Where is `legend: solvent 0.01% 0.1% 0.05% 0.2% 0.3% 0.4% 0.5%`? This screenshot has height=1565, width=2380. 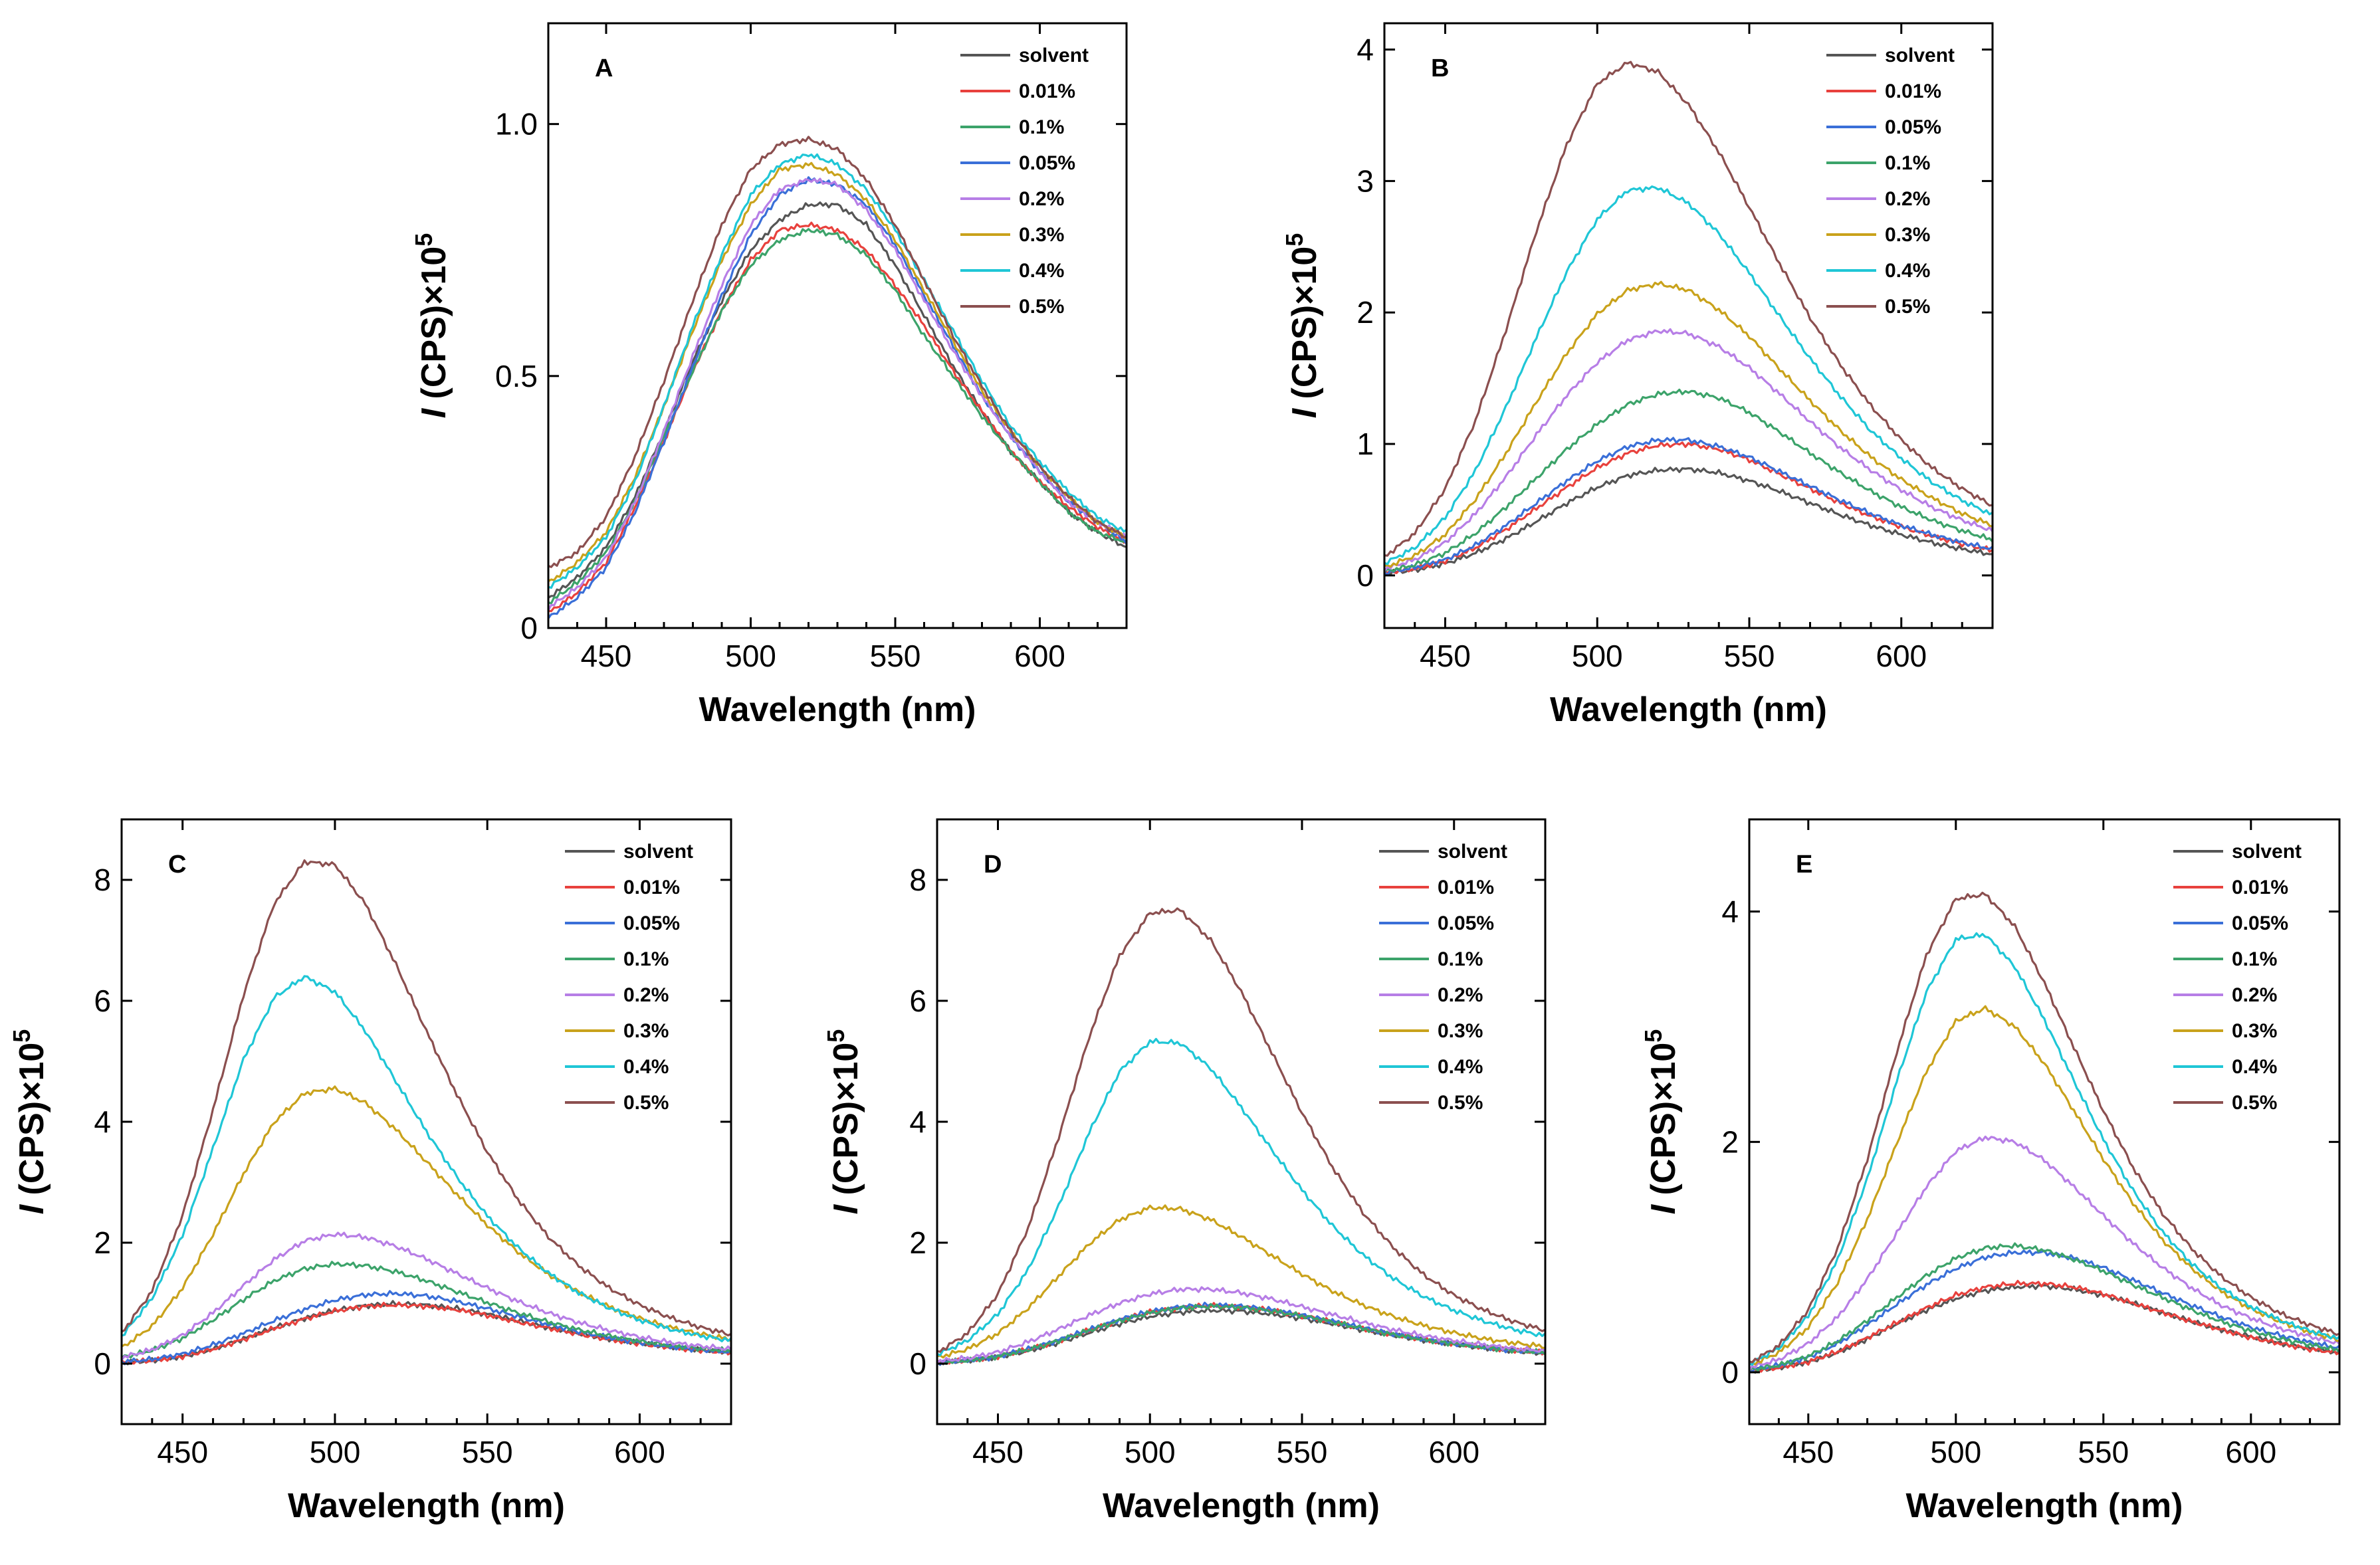 legend: solvent 0.01% 0.1% 0.05% 0.2% 0.3% 0.4% 0.5% is located at coordinates (1024, 181).